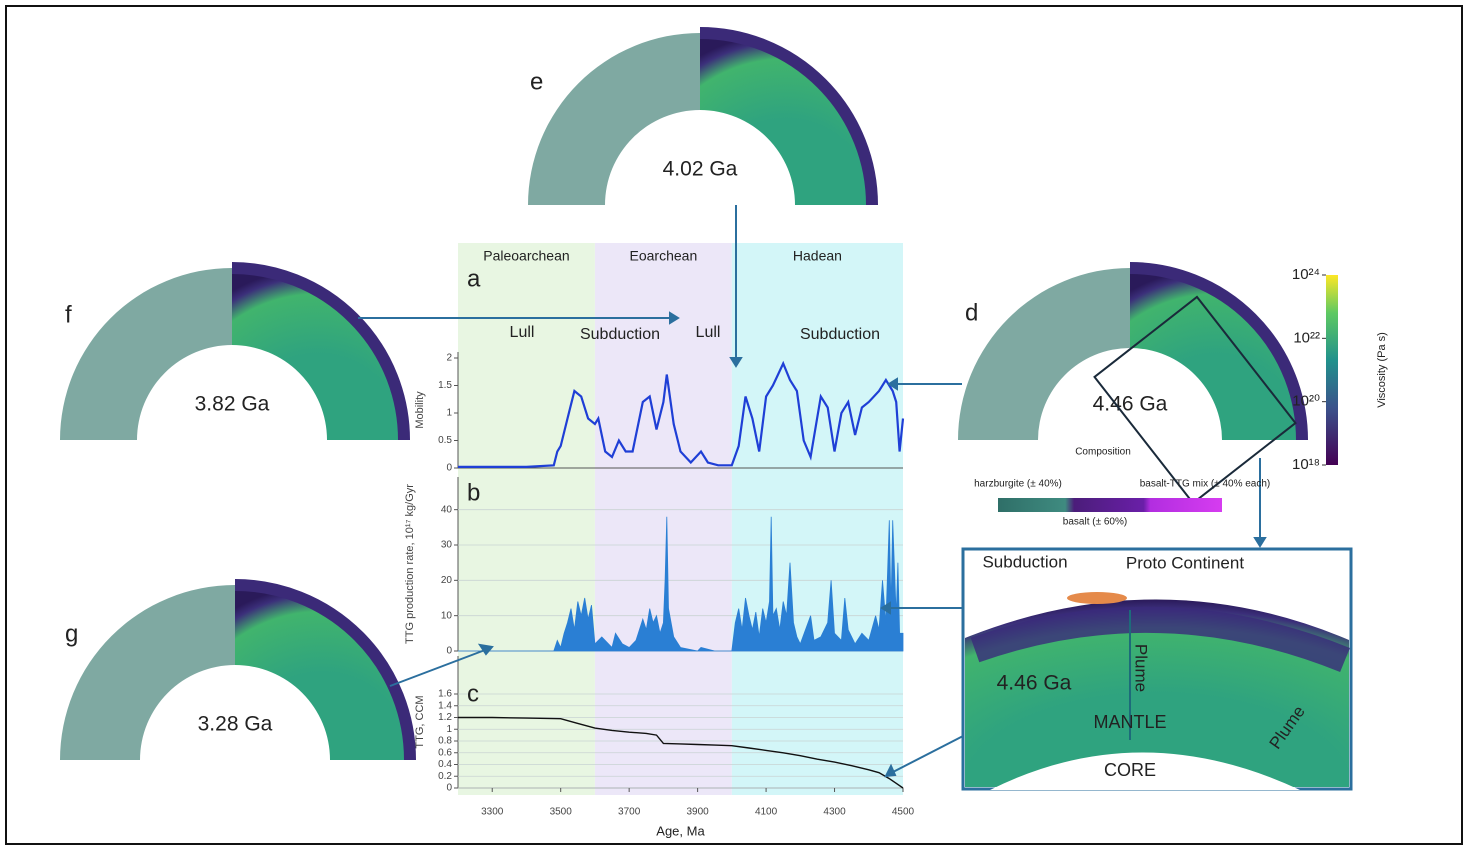 This screenshot has width=1470, height=850. I want to click on y-tick-label: 2, so click(449, 358).